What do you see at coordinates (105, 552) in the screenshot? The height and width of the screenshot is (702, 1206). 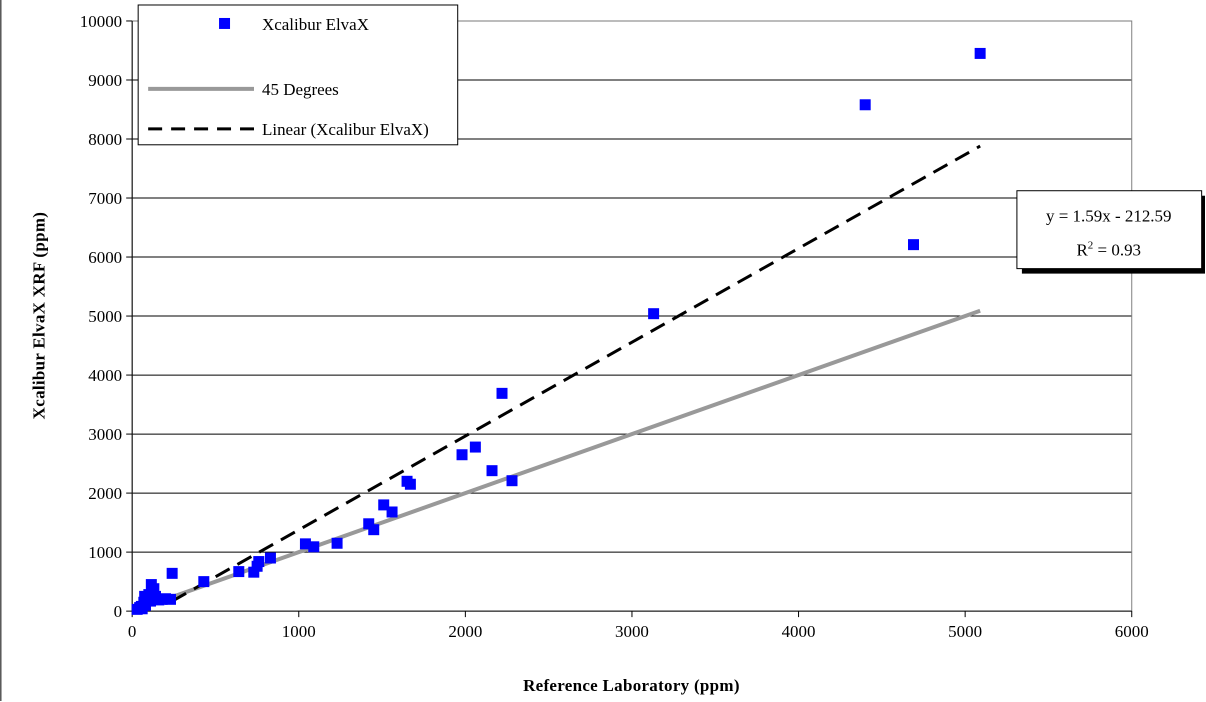 I see `y-tick-label: 1000` at bounding box center [105, 552].